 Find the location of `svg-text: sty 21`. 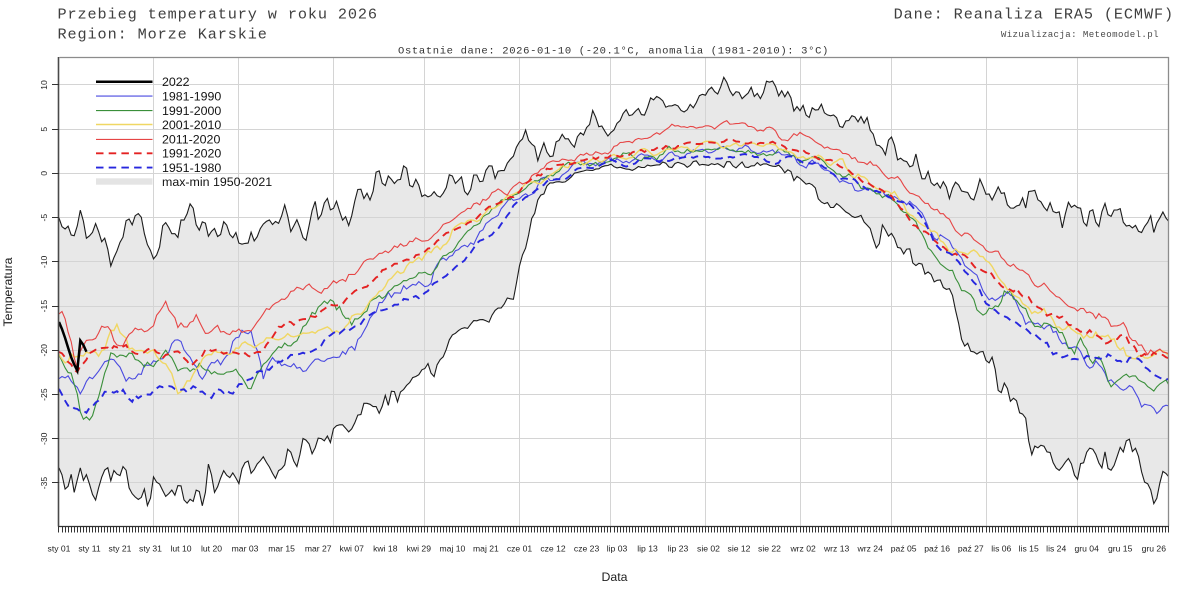

svg-text: sty 21 is located at coordinates (120, 549).